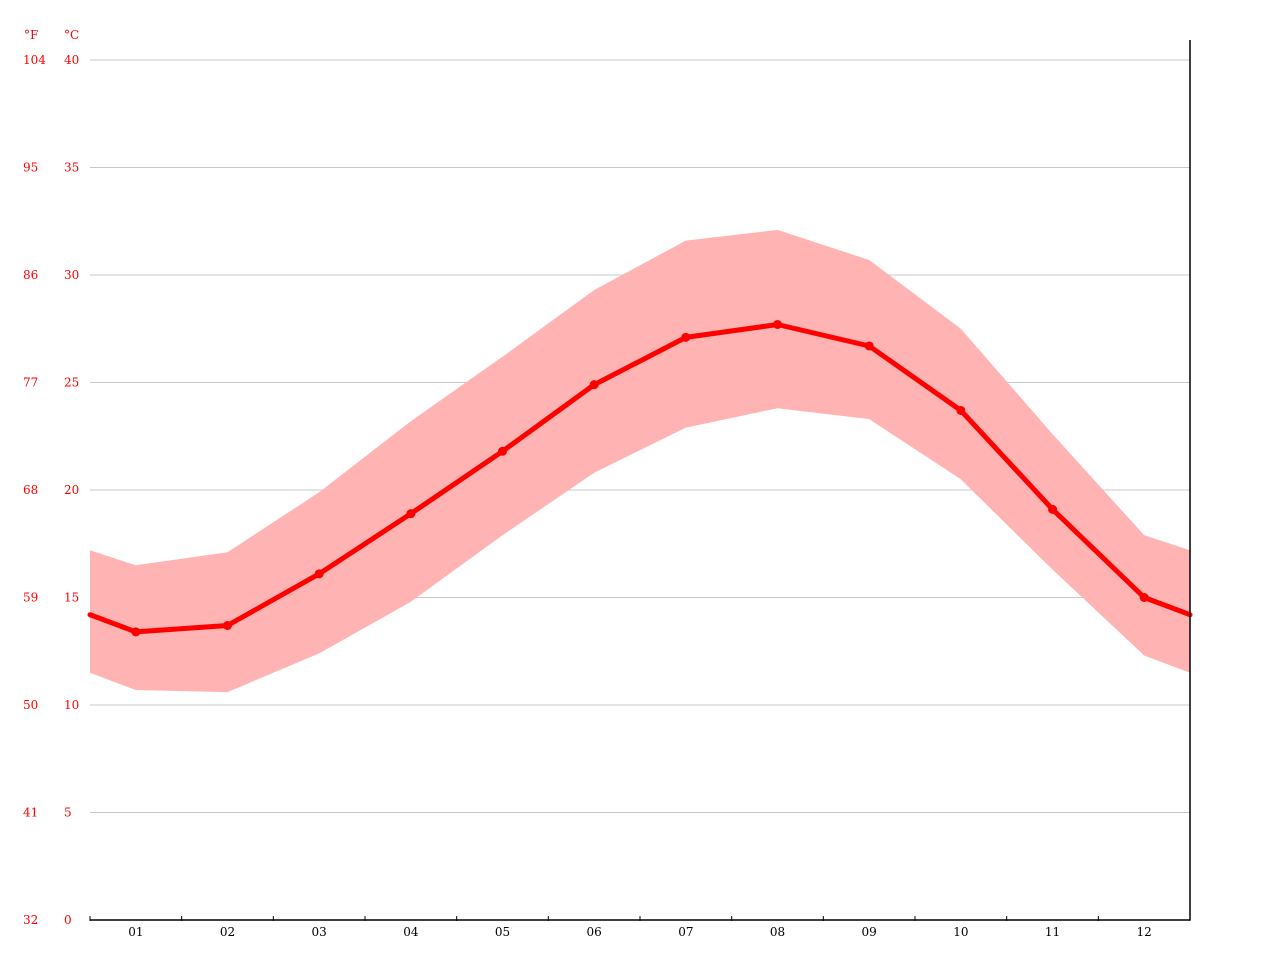  I want to click on x-tick-label-08: 08, so click(777, 932).